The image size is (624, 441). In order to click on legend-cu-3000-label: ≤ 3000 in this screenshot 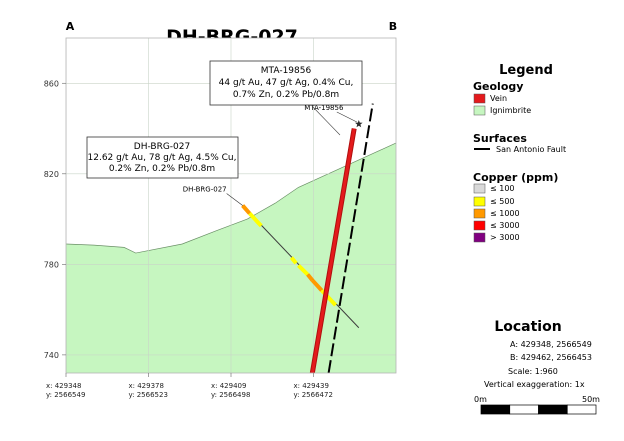, I will do `click(505, 225)`.